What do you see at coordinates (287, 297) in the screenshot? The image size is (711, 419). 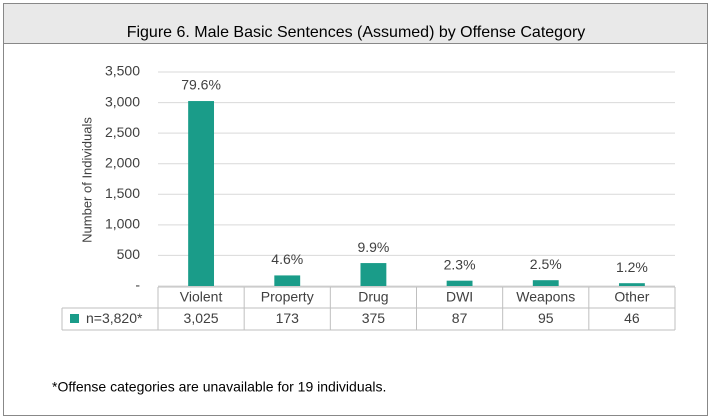 I see `x-tick-label: Property` at bounding box center [287, 297].